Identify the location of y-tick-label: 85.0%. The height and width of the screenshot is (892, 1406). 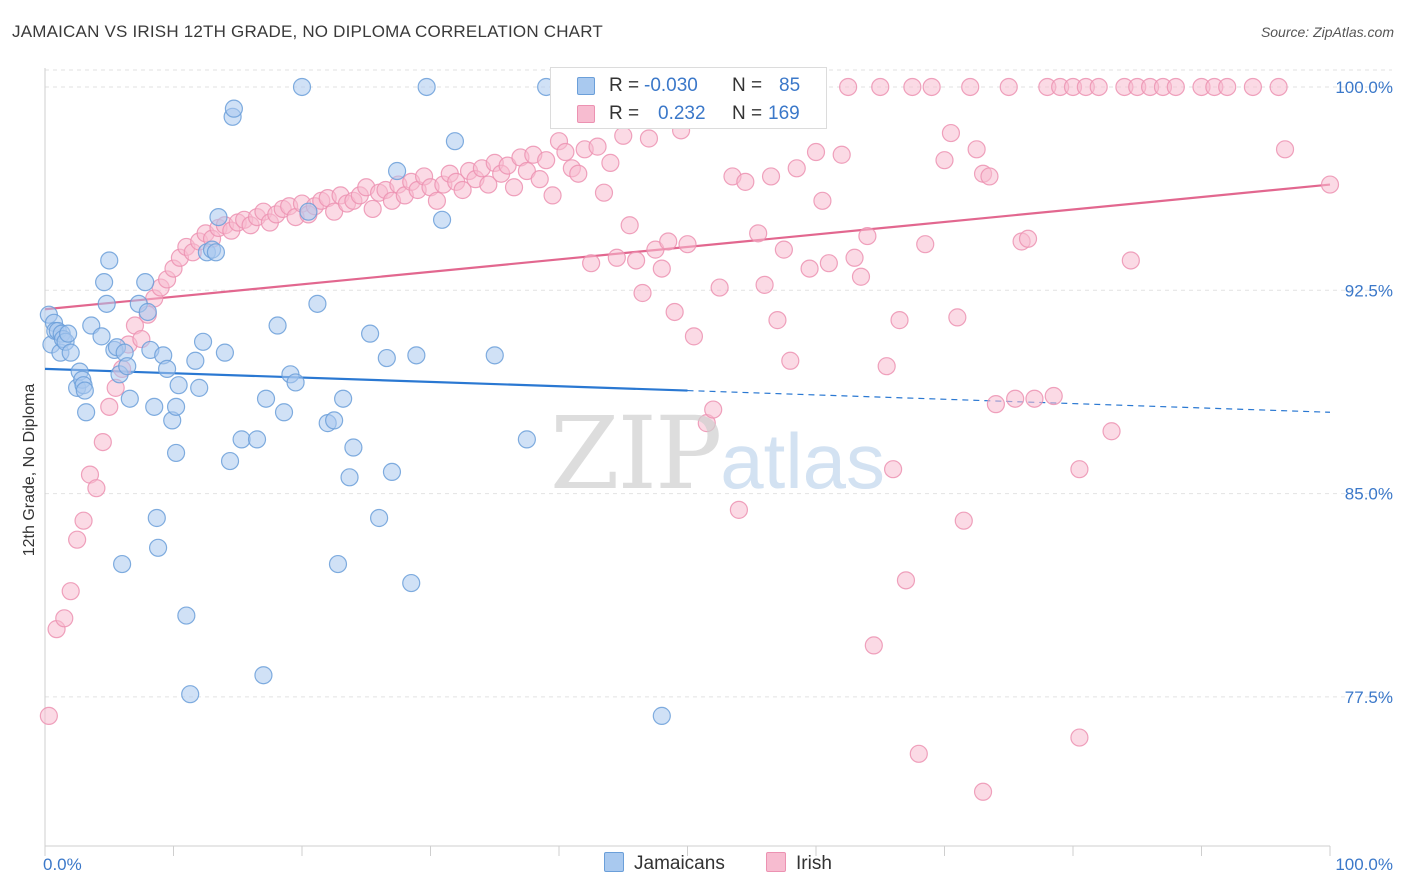
(1369, 494).